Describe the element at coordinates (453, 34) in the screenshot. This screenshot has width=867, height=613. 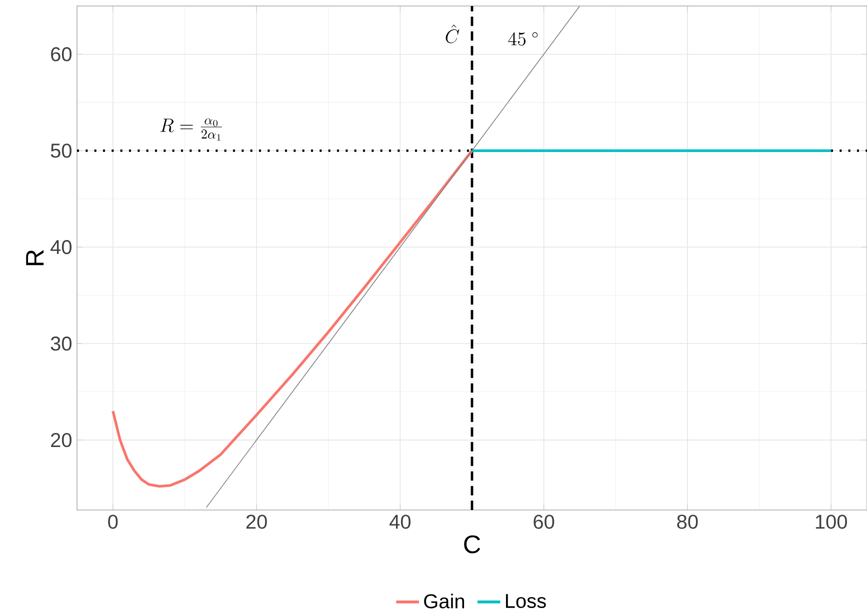
I see `annotation: $\hat{C}$` at that location.